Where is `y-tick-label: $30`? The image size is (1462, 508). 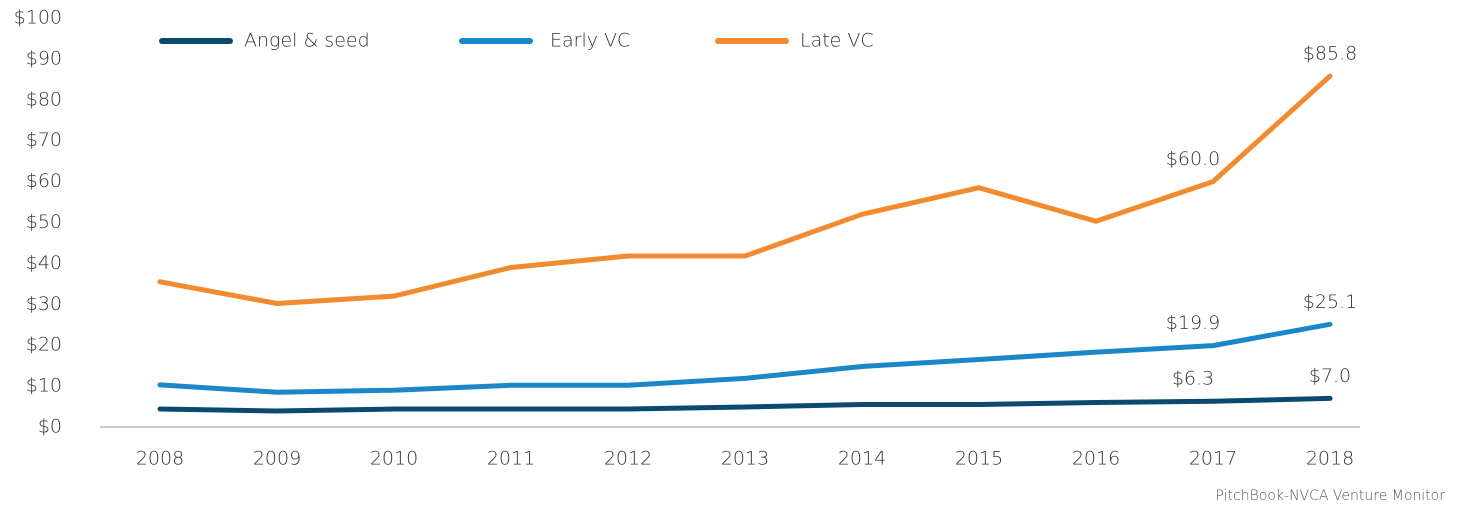 y-tick-label: $30 is located at coordinates (44, 304).